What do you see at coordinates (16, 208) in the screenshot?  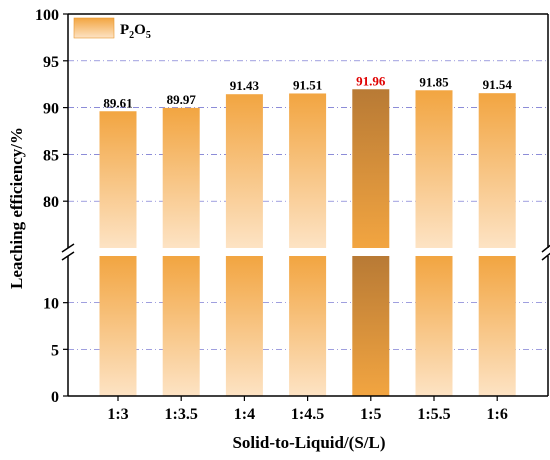 I see `y-axis-label: Leaching efficiency/%` at bounding box center [16, 208].